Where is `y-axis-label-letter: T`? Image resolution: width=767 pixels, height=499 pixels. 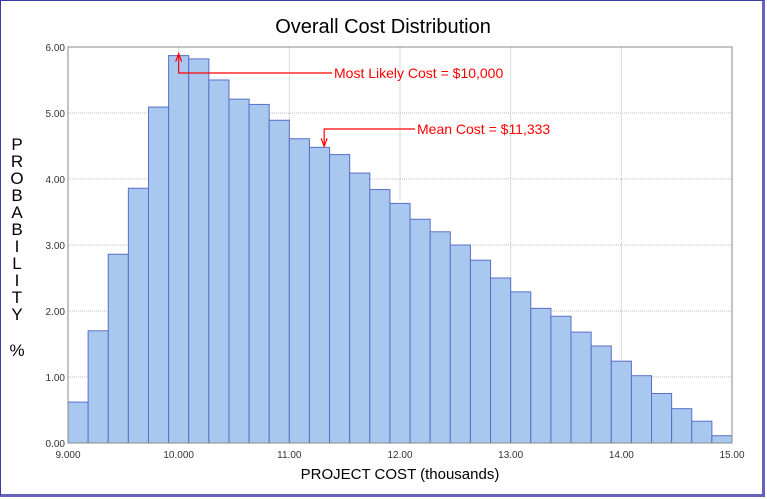
y-axis-label-letter: T is located at coordinates (17, 297).